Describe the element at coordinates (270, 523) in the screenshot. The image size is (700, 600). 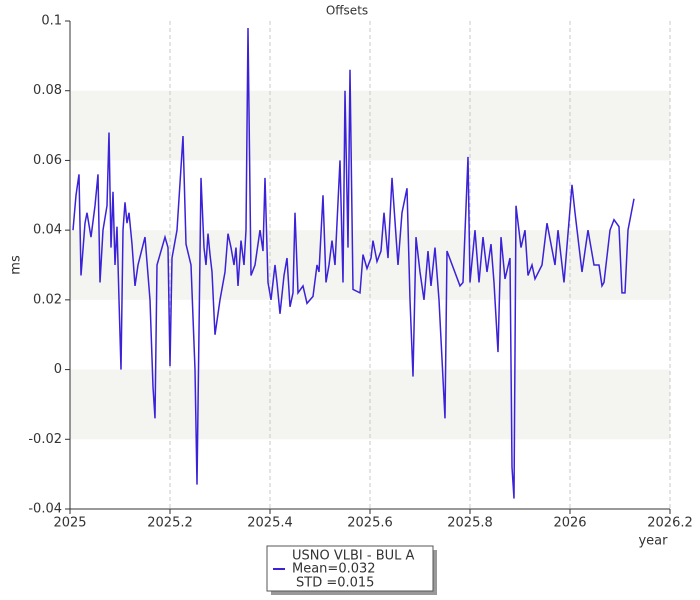
I see `x-tick-label: 2025.4` at that location.